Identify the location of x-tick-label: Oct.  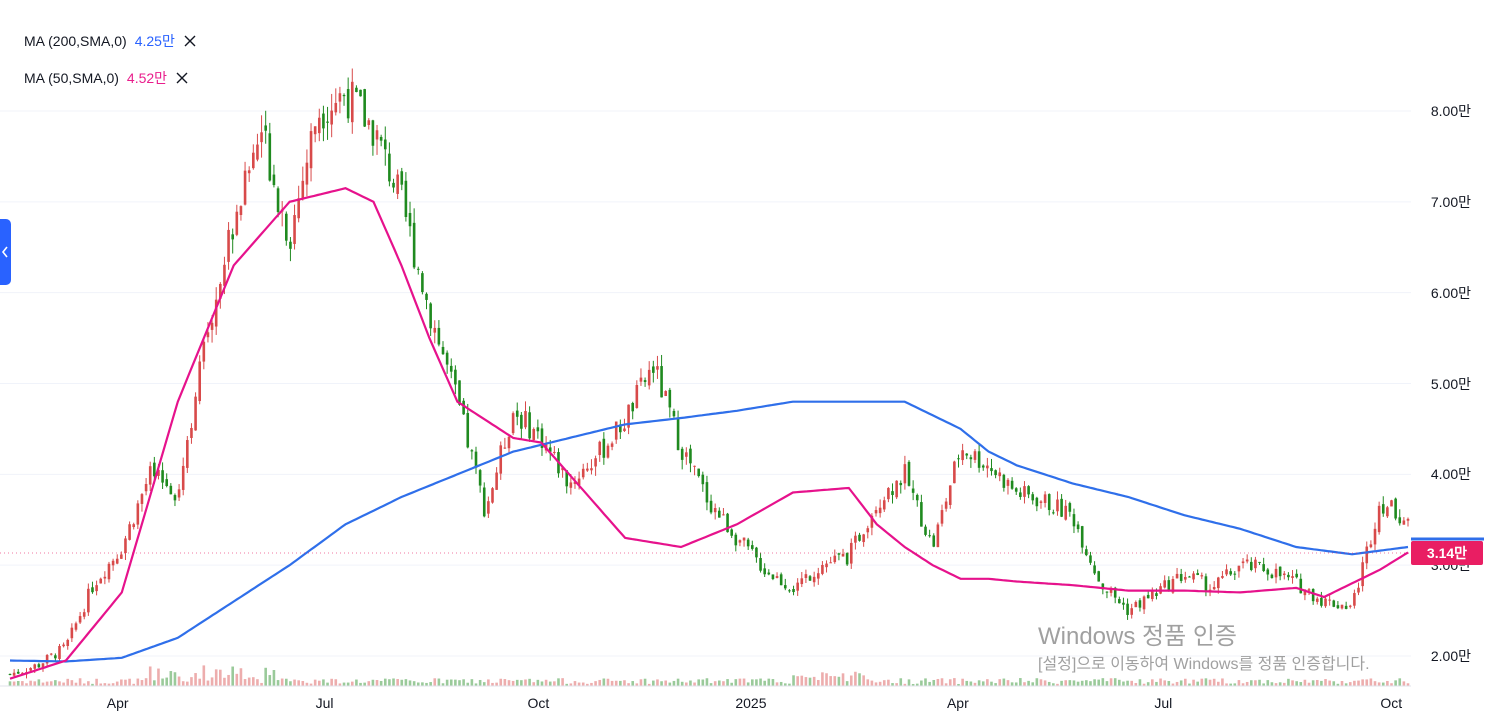
(1391, 703).